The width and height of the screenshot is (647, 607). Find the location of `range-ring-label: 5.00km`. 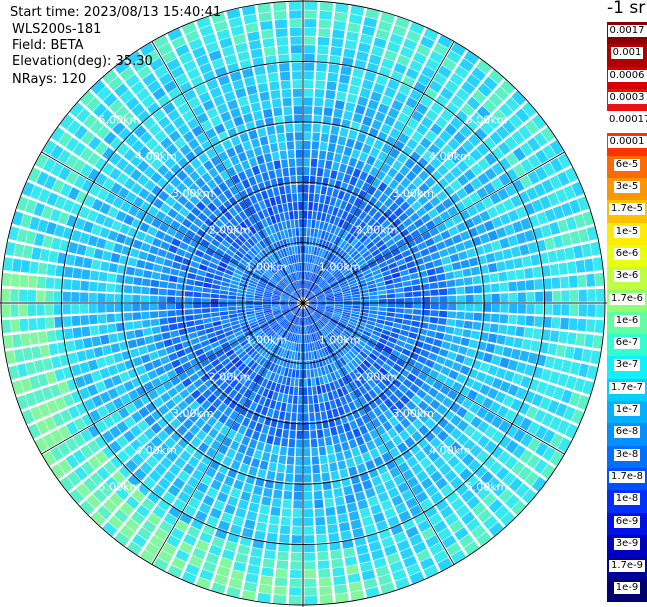

range-ring-label: 5.00km is located at coordinates (120, 487).